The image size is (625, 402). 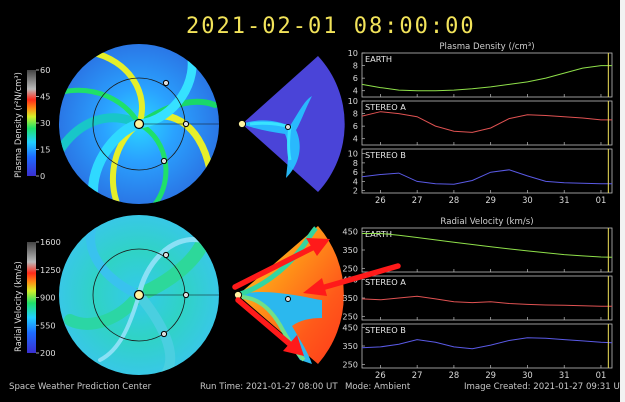 I want to click on arrow-to-stereo-b-head, so click(x=293, y=345).